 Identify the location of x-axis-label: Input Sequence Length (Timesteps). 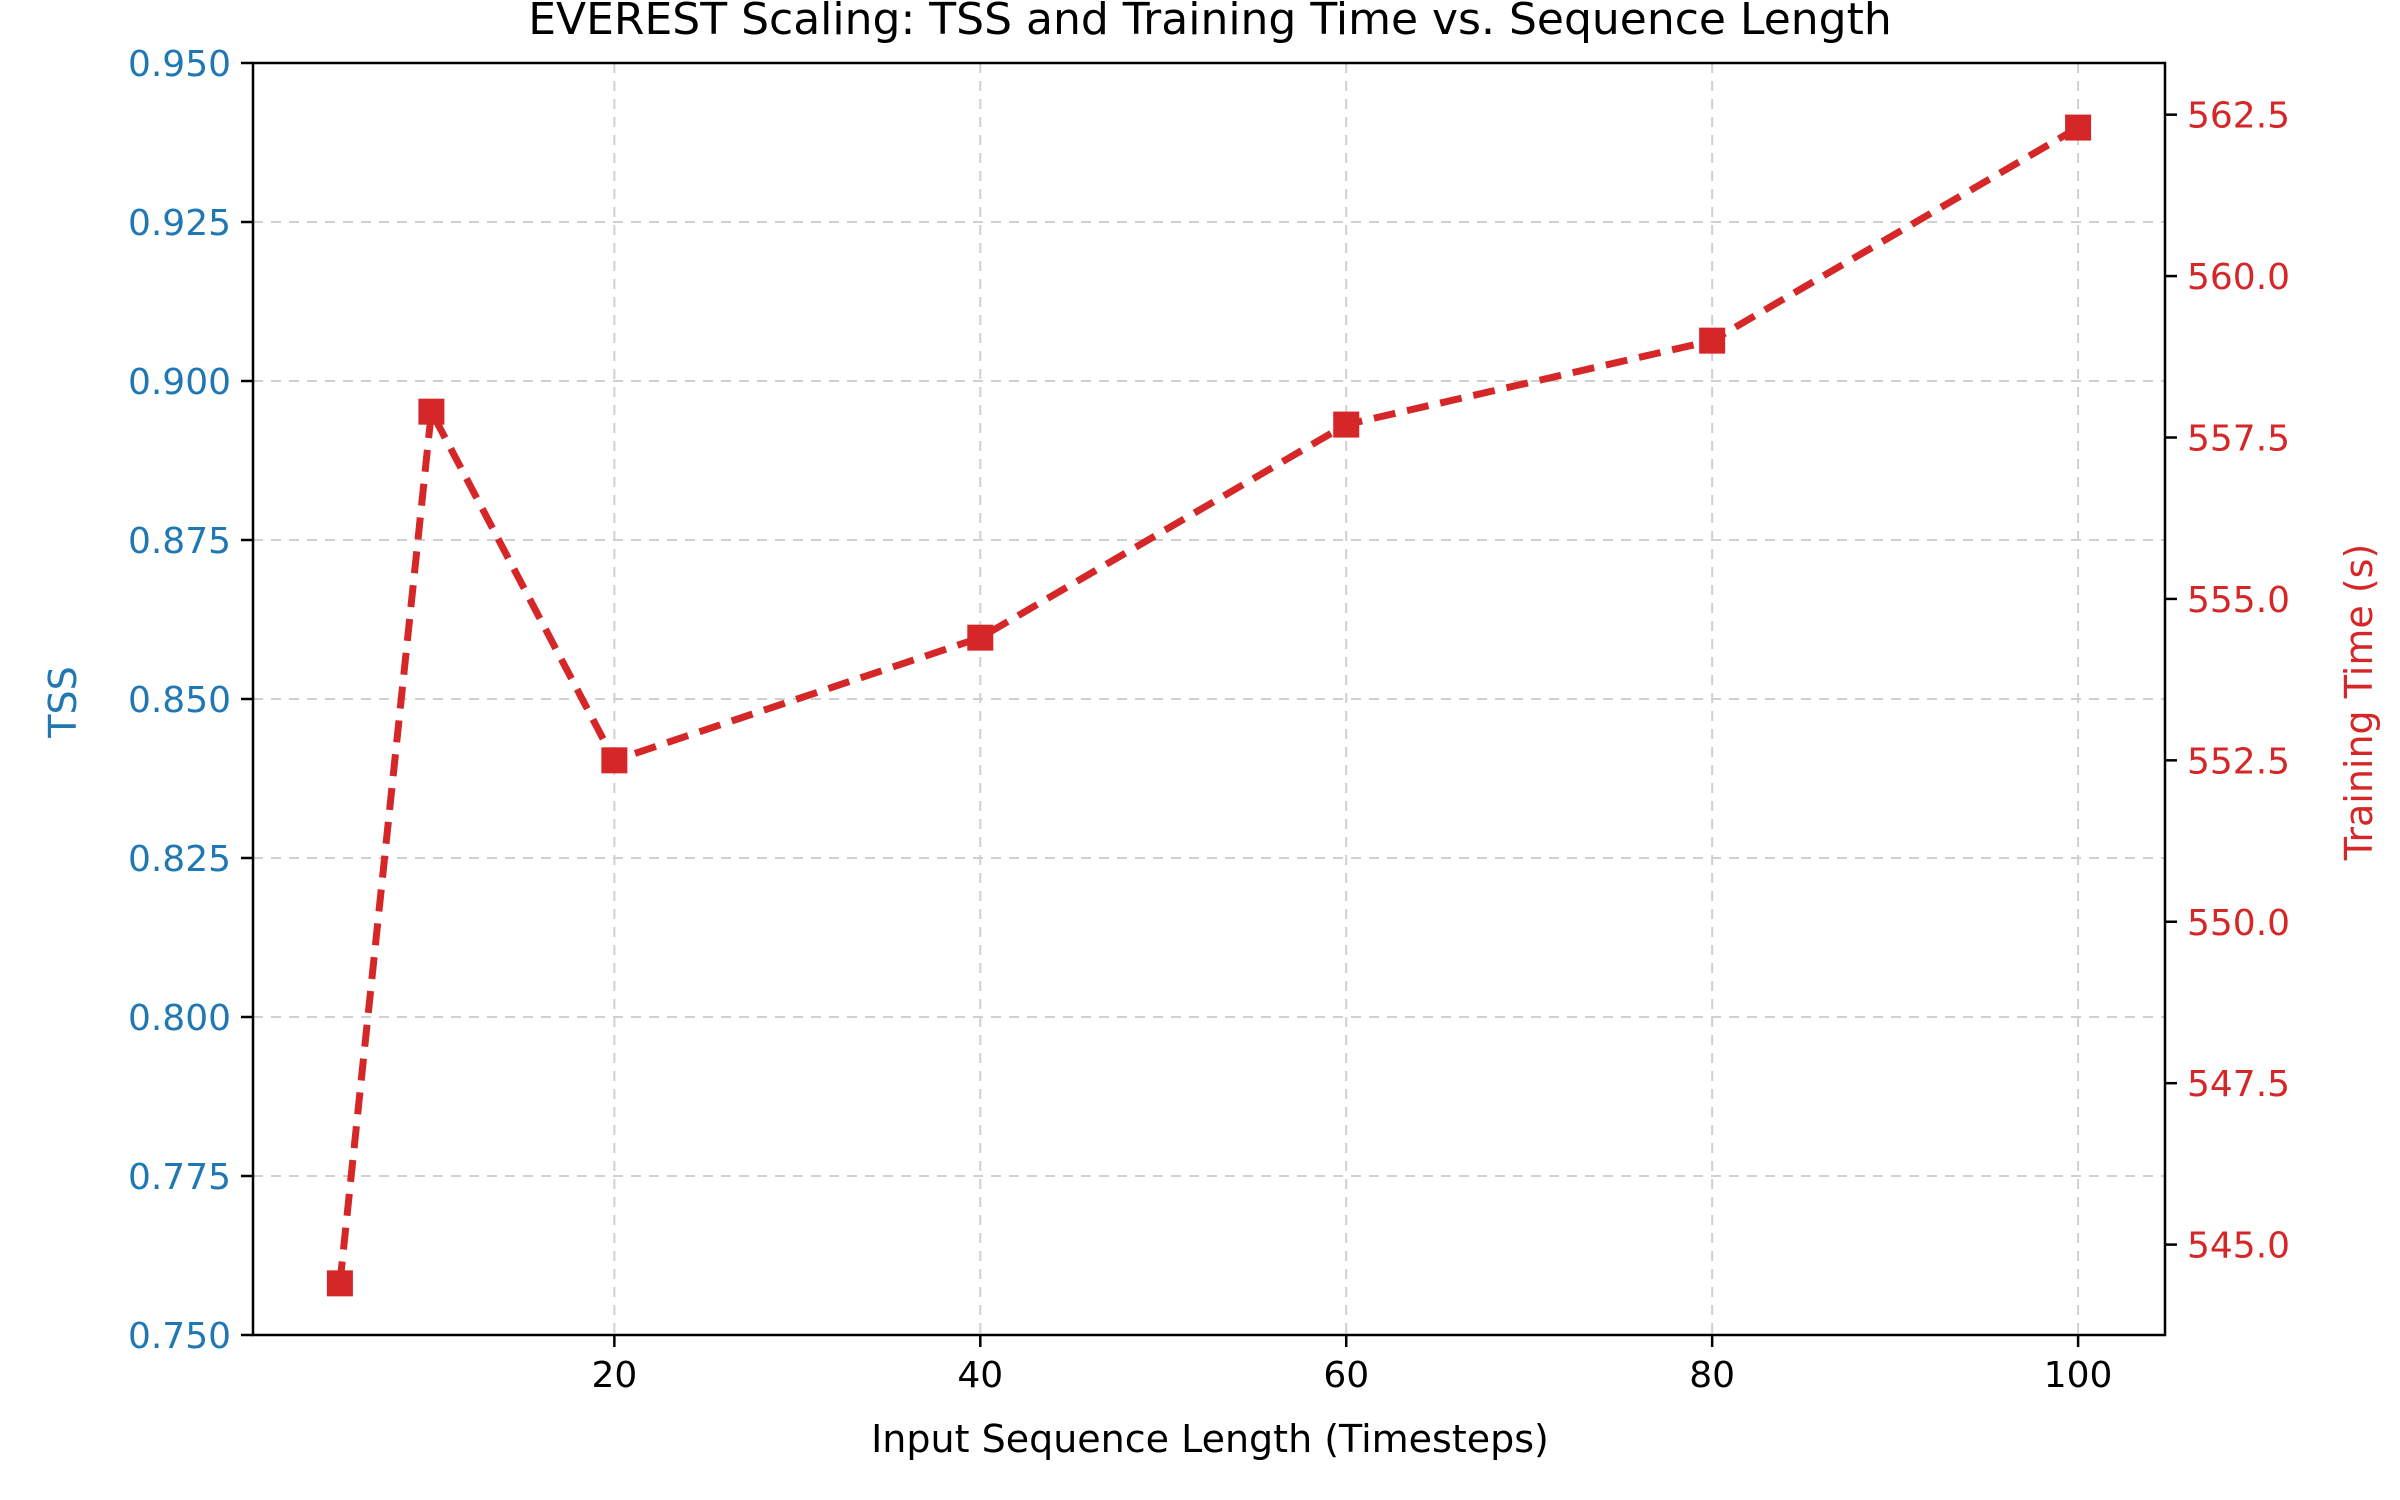
(1210, 1439).